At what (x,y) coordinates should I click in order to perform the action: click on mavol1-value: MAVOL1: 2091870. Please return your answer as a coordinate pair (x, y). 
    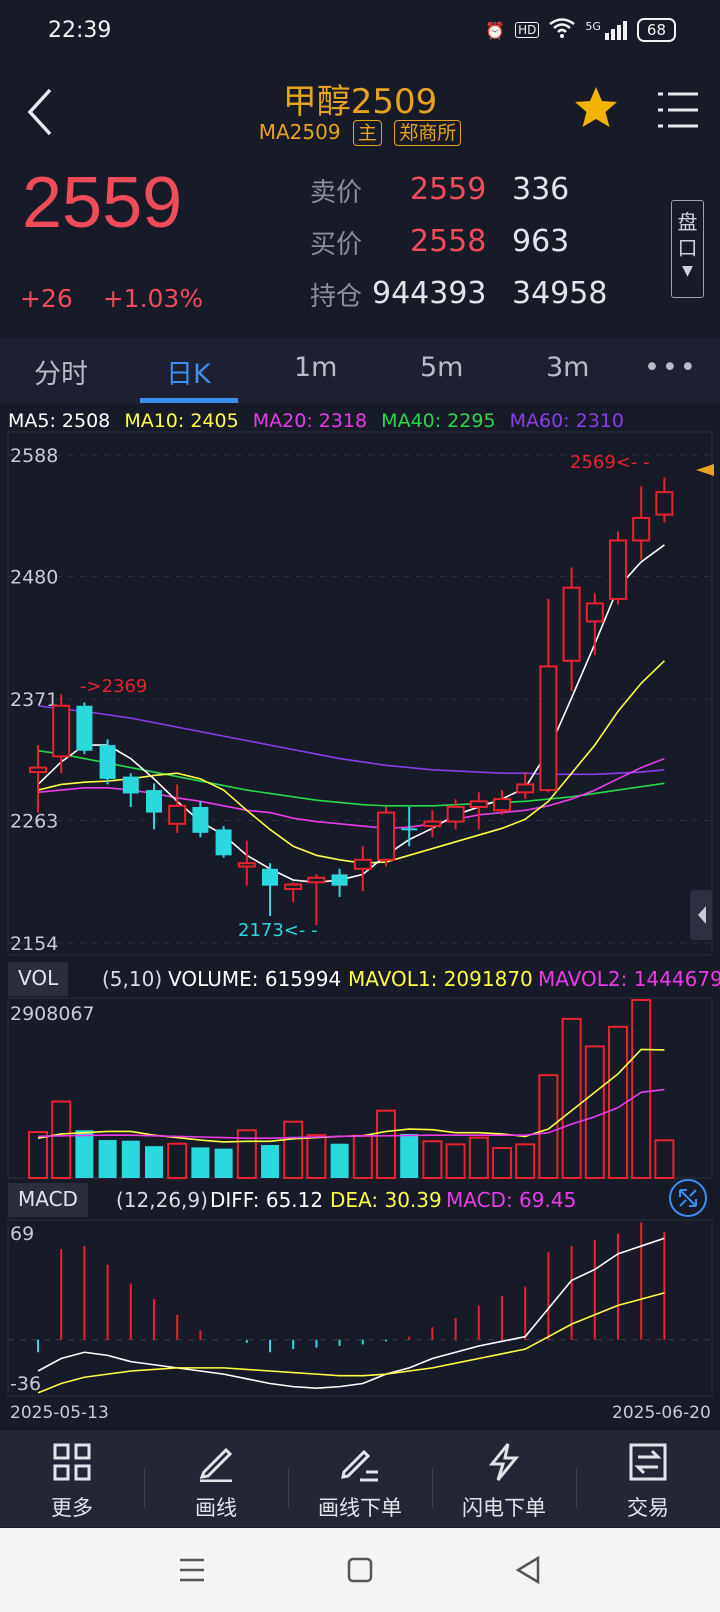
    Looking at the image, I should click on (440, 979).